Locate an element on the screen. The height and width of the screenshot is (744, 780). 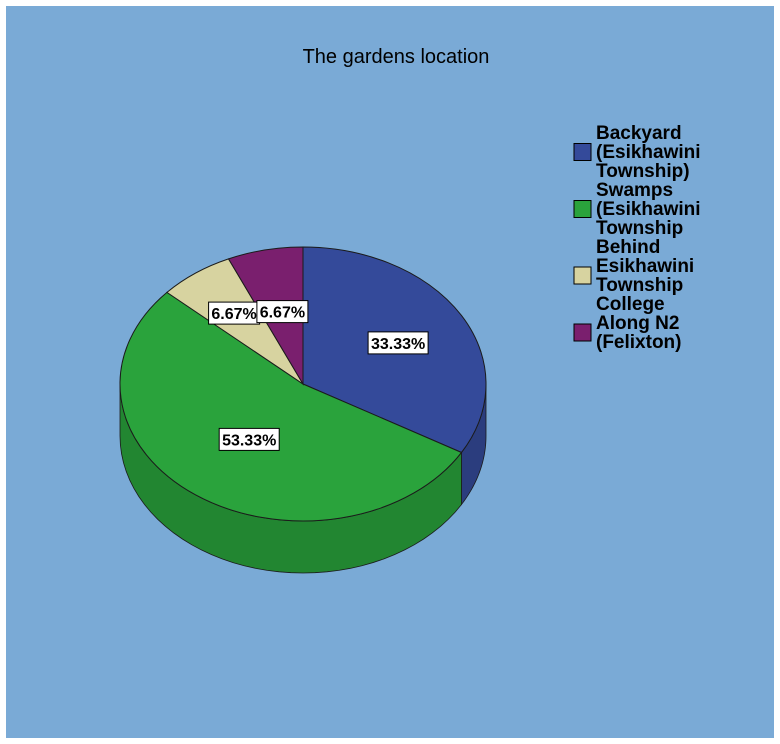
legend-label-line: Along N2 is located at coordinates (637, 323).